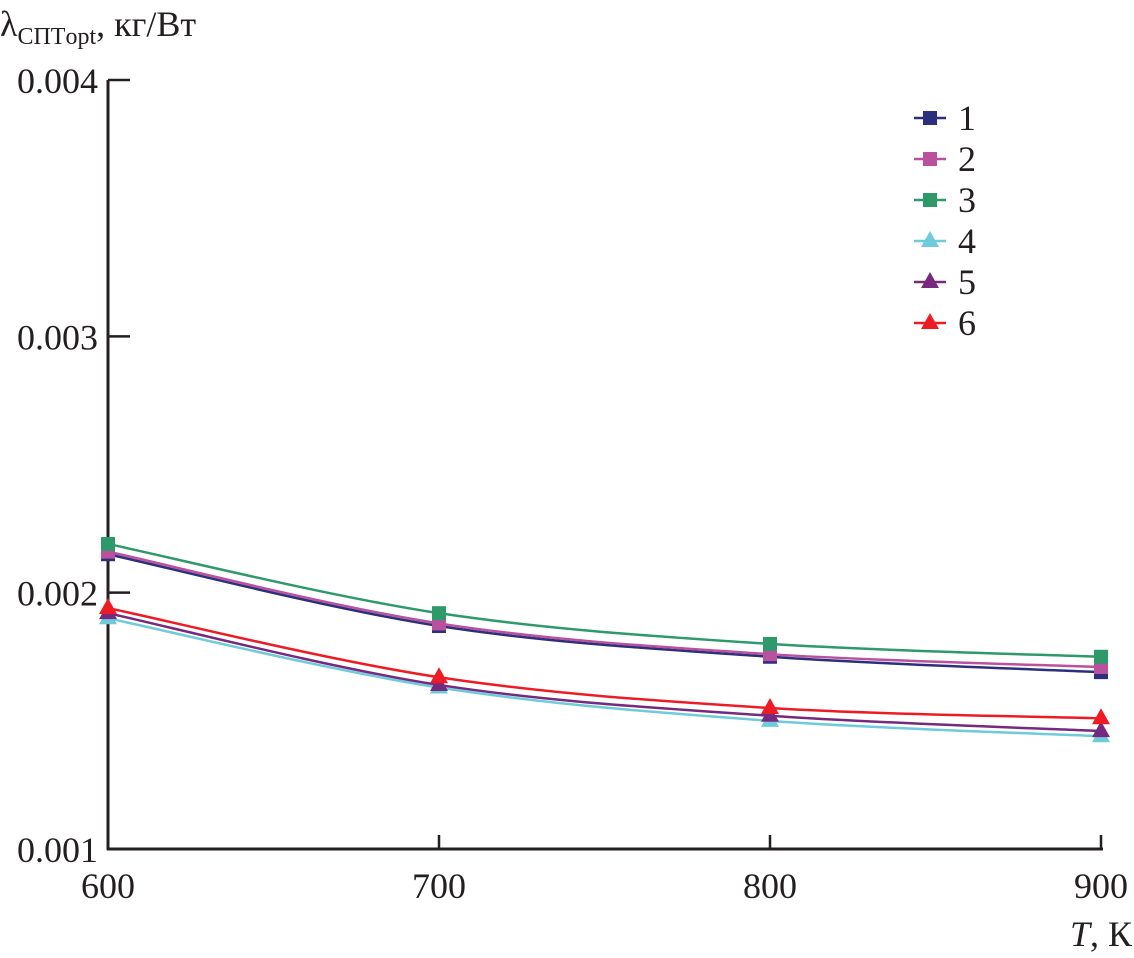 Image resolution: width=1134 pixels, height=958 pixels. Describe the element at coordinates (57, 337) in the screenshot. I see `y-tick-label: 0.003` at that location.